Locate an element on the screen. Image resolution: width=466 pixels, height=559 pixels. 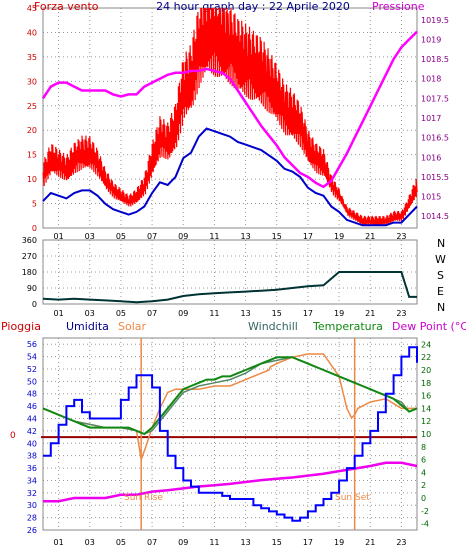
temperature-tick-label: 20 is located at coordinates (426, 370).